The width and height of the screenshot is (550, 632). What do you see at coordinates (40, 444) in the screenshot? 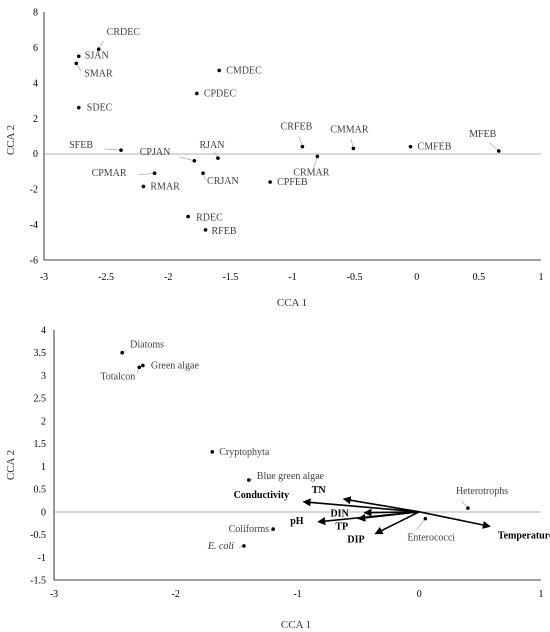
I see `bottom-y-tick-label: 1.5` at bounding box center [40, 444].